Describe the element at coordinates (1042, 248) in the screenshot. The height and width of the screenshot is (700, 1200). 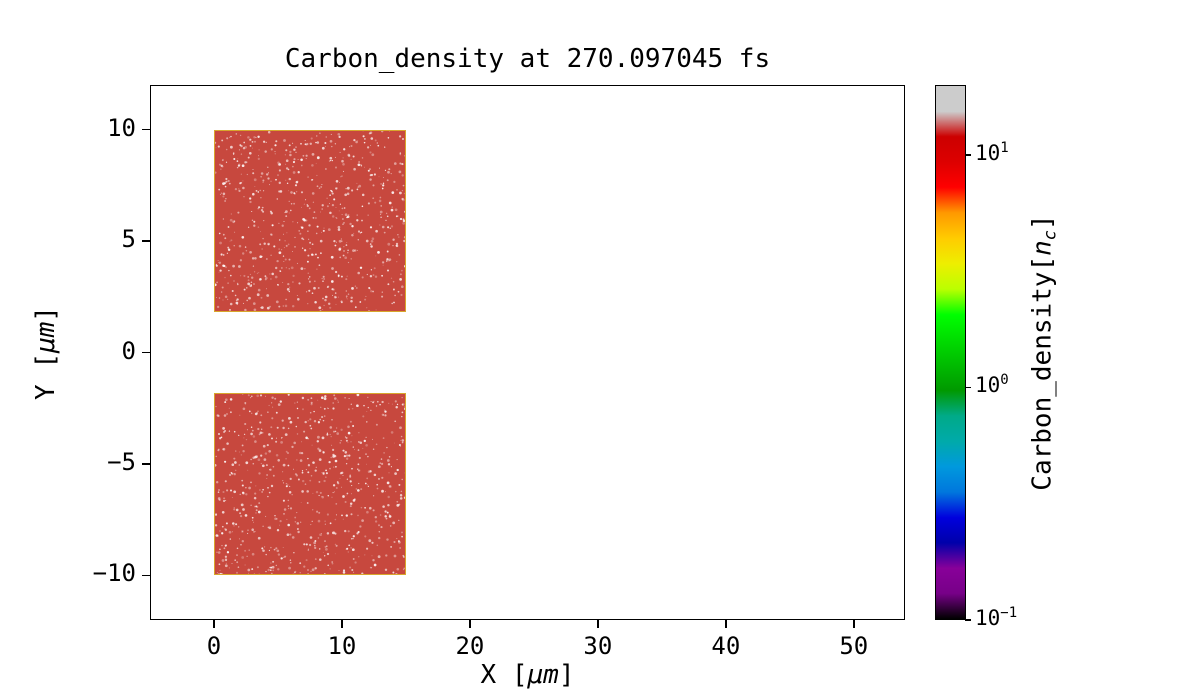
I see `colorbar-label-var: n` at that location.